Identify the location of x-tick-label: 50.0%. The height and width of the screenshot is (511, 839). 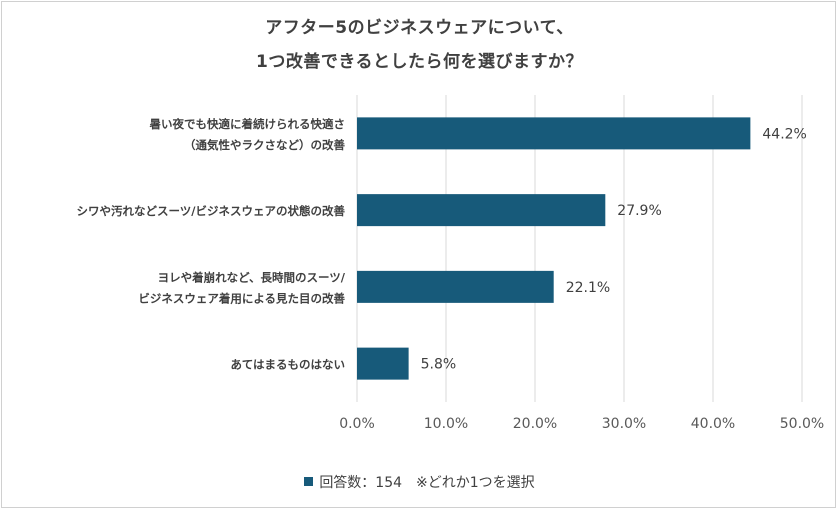
(802, 424).